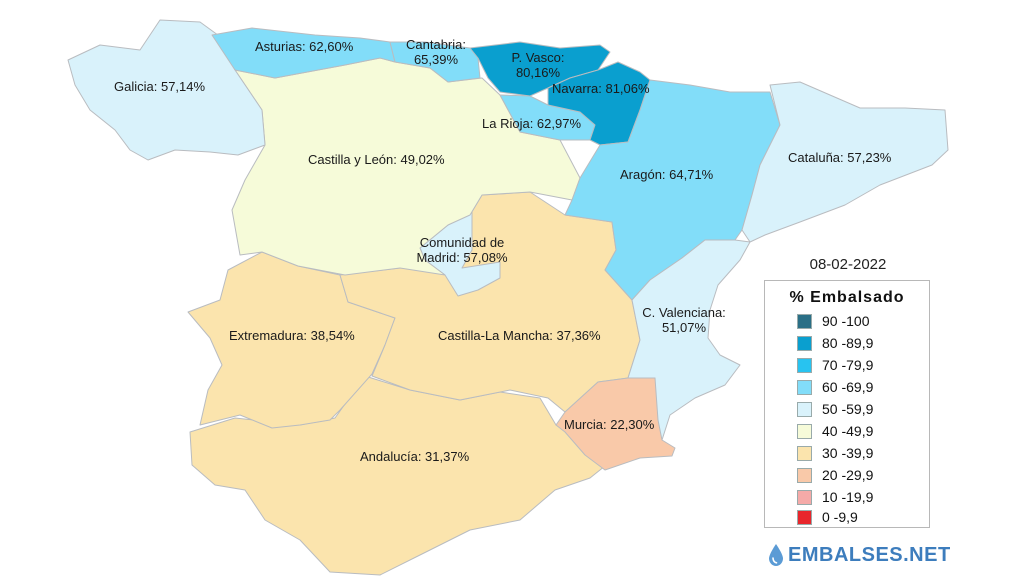 This screenshot has height=576, width=1024. What do you see at coordinates (160, 86) in the screenshot?
I see `label-galicia: Galicia: 57,14%` at bounding box center [160, 86].